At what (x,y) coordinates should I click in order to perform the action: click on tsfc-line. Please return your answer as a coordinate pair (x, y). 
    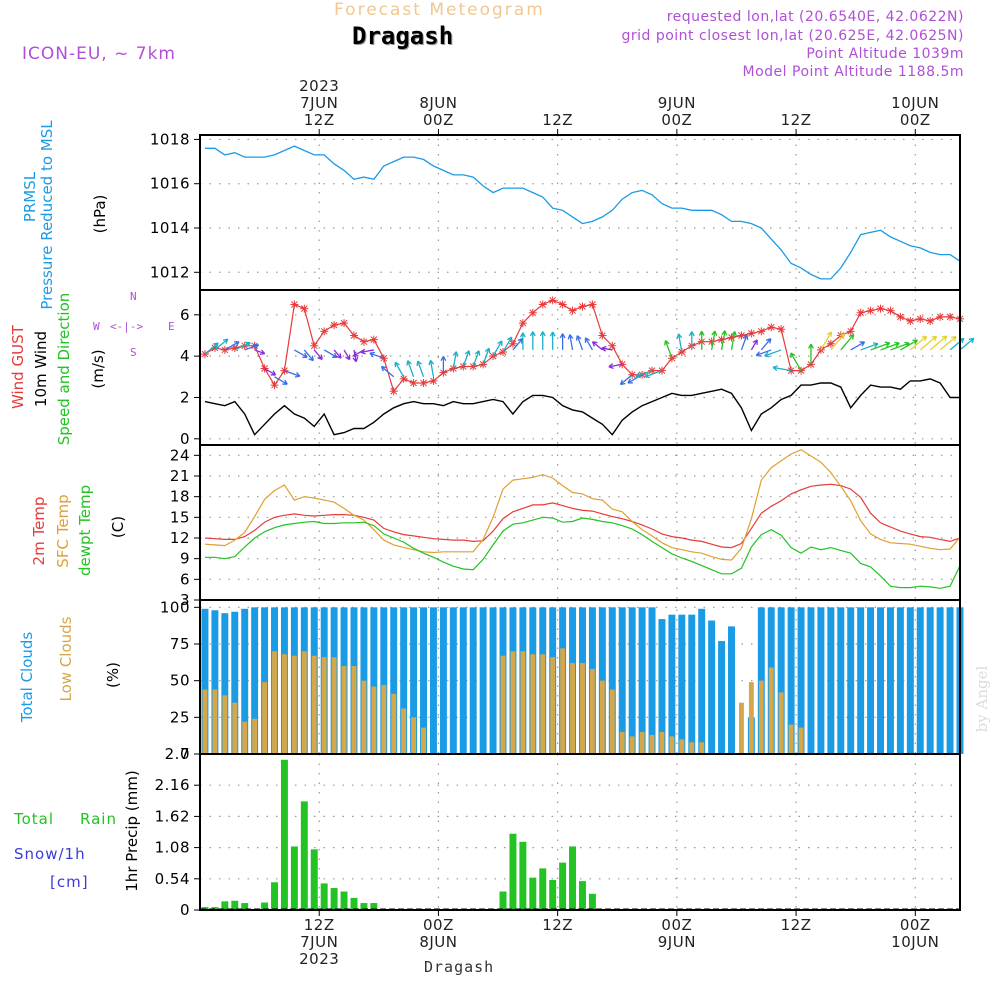
    Looking at the image, I should click on (582, 505).